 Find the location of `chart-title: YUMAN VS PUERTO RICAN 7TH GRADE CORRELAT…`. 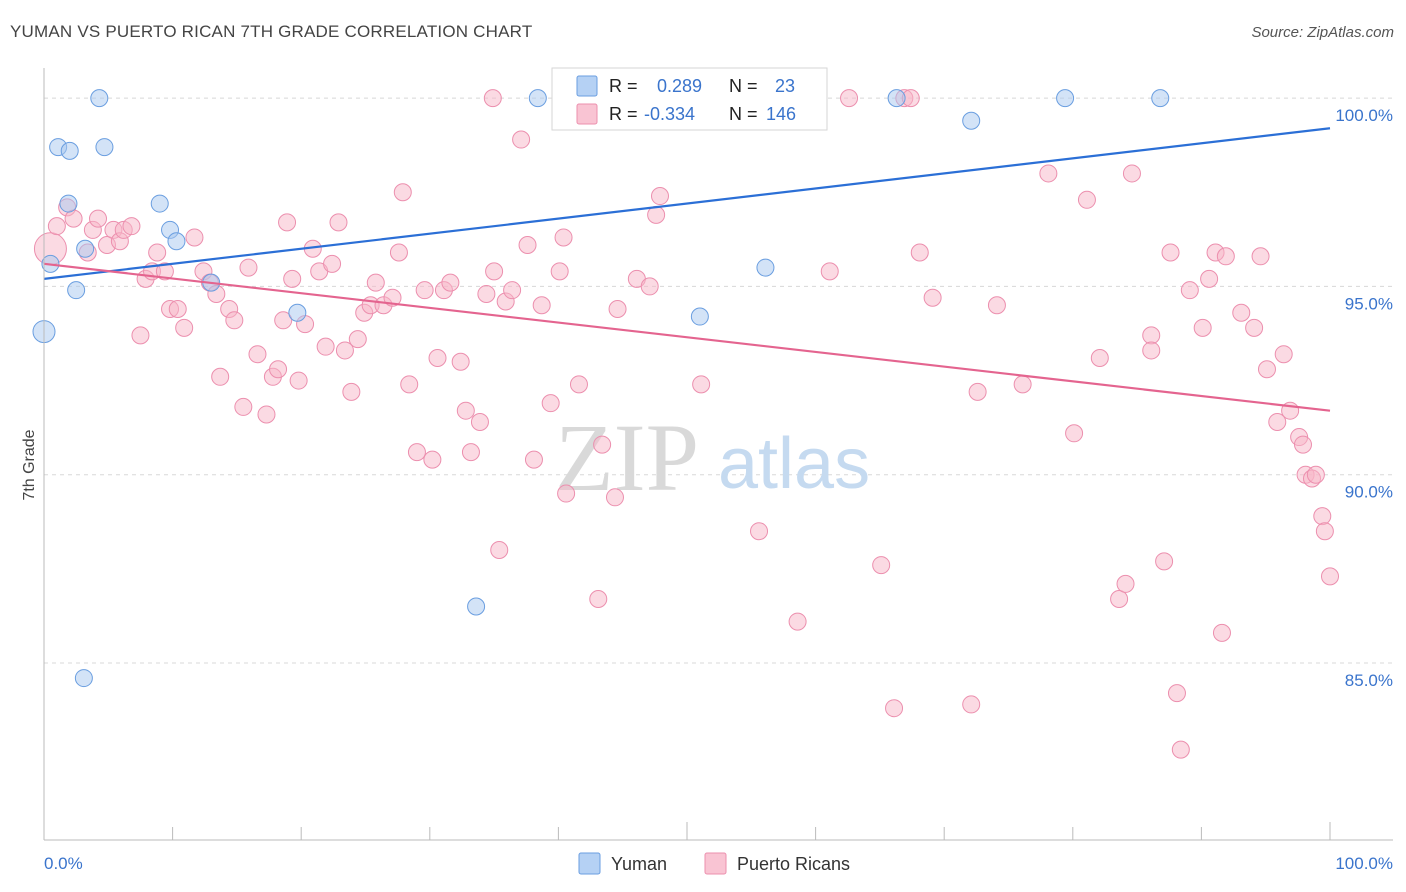

chart-title: YUMAN VS PUERTO RICAN 7TH GRADE CORRELAT… is located at coordinates (271, 31).